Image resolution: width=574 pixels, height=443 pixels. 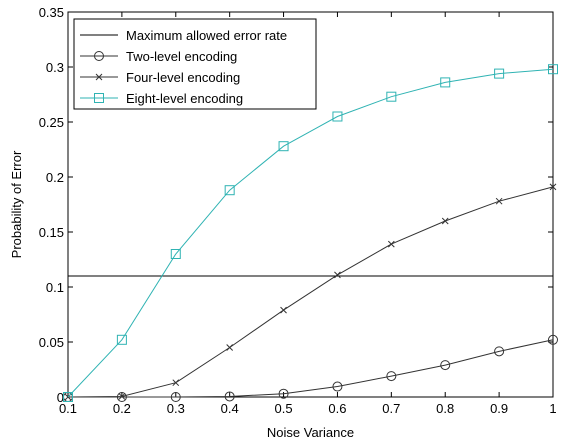 What do you see at coordinates (184, 98) in the screenshot?
I see `legend-label-eight-level-encoding: Eight-level encoding` at bounding box center [184, 98].